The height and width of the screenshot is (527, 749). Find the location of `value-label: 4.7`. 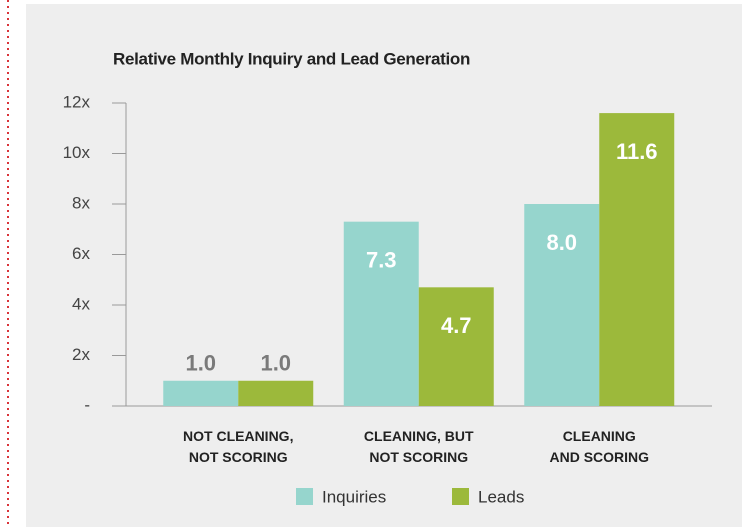

value-label: 4.7 is located at coordinates (456, 325).